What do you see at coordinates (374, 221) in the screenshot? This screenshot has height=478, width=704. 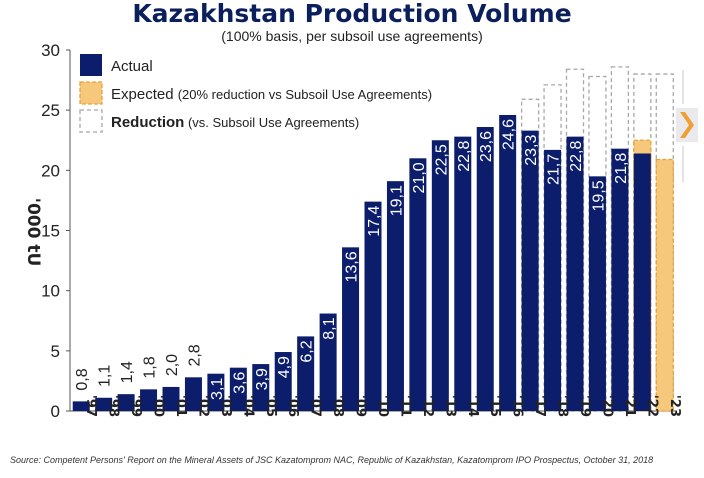 I see `data-label: 17,4` at bounding box center [374, 221].